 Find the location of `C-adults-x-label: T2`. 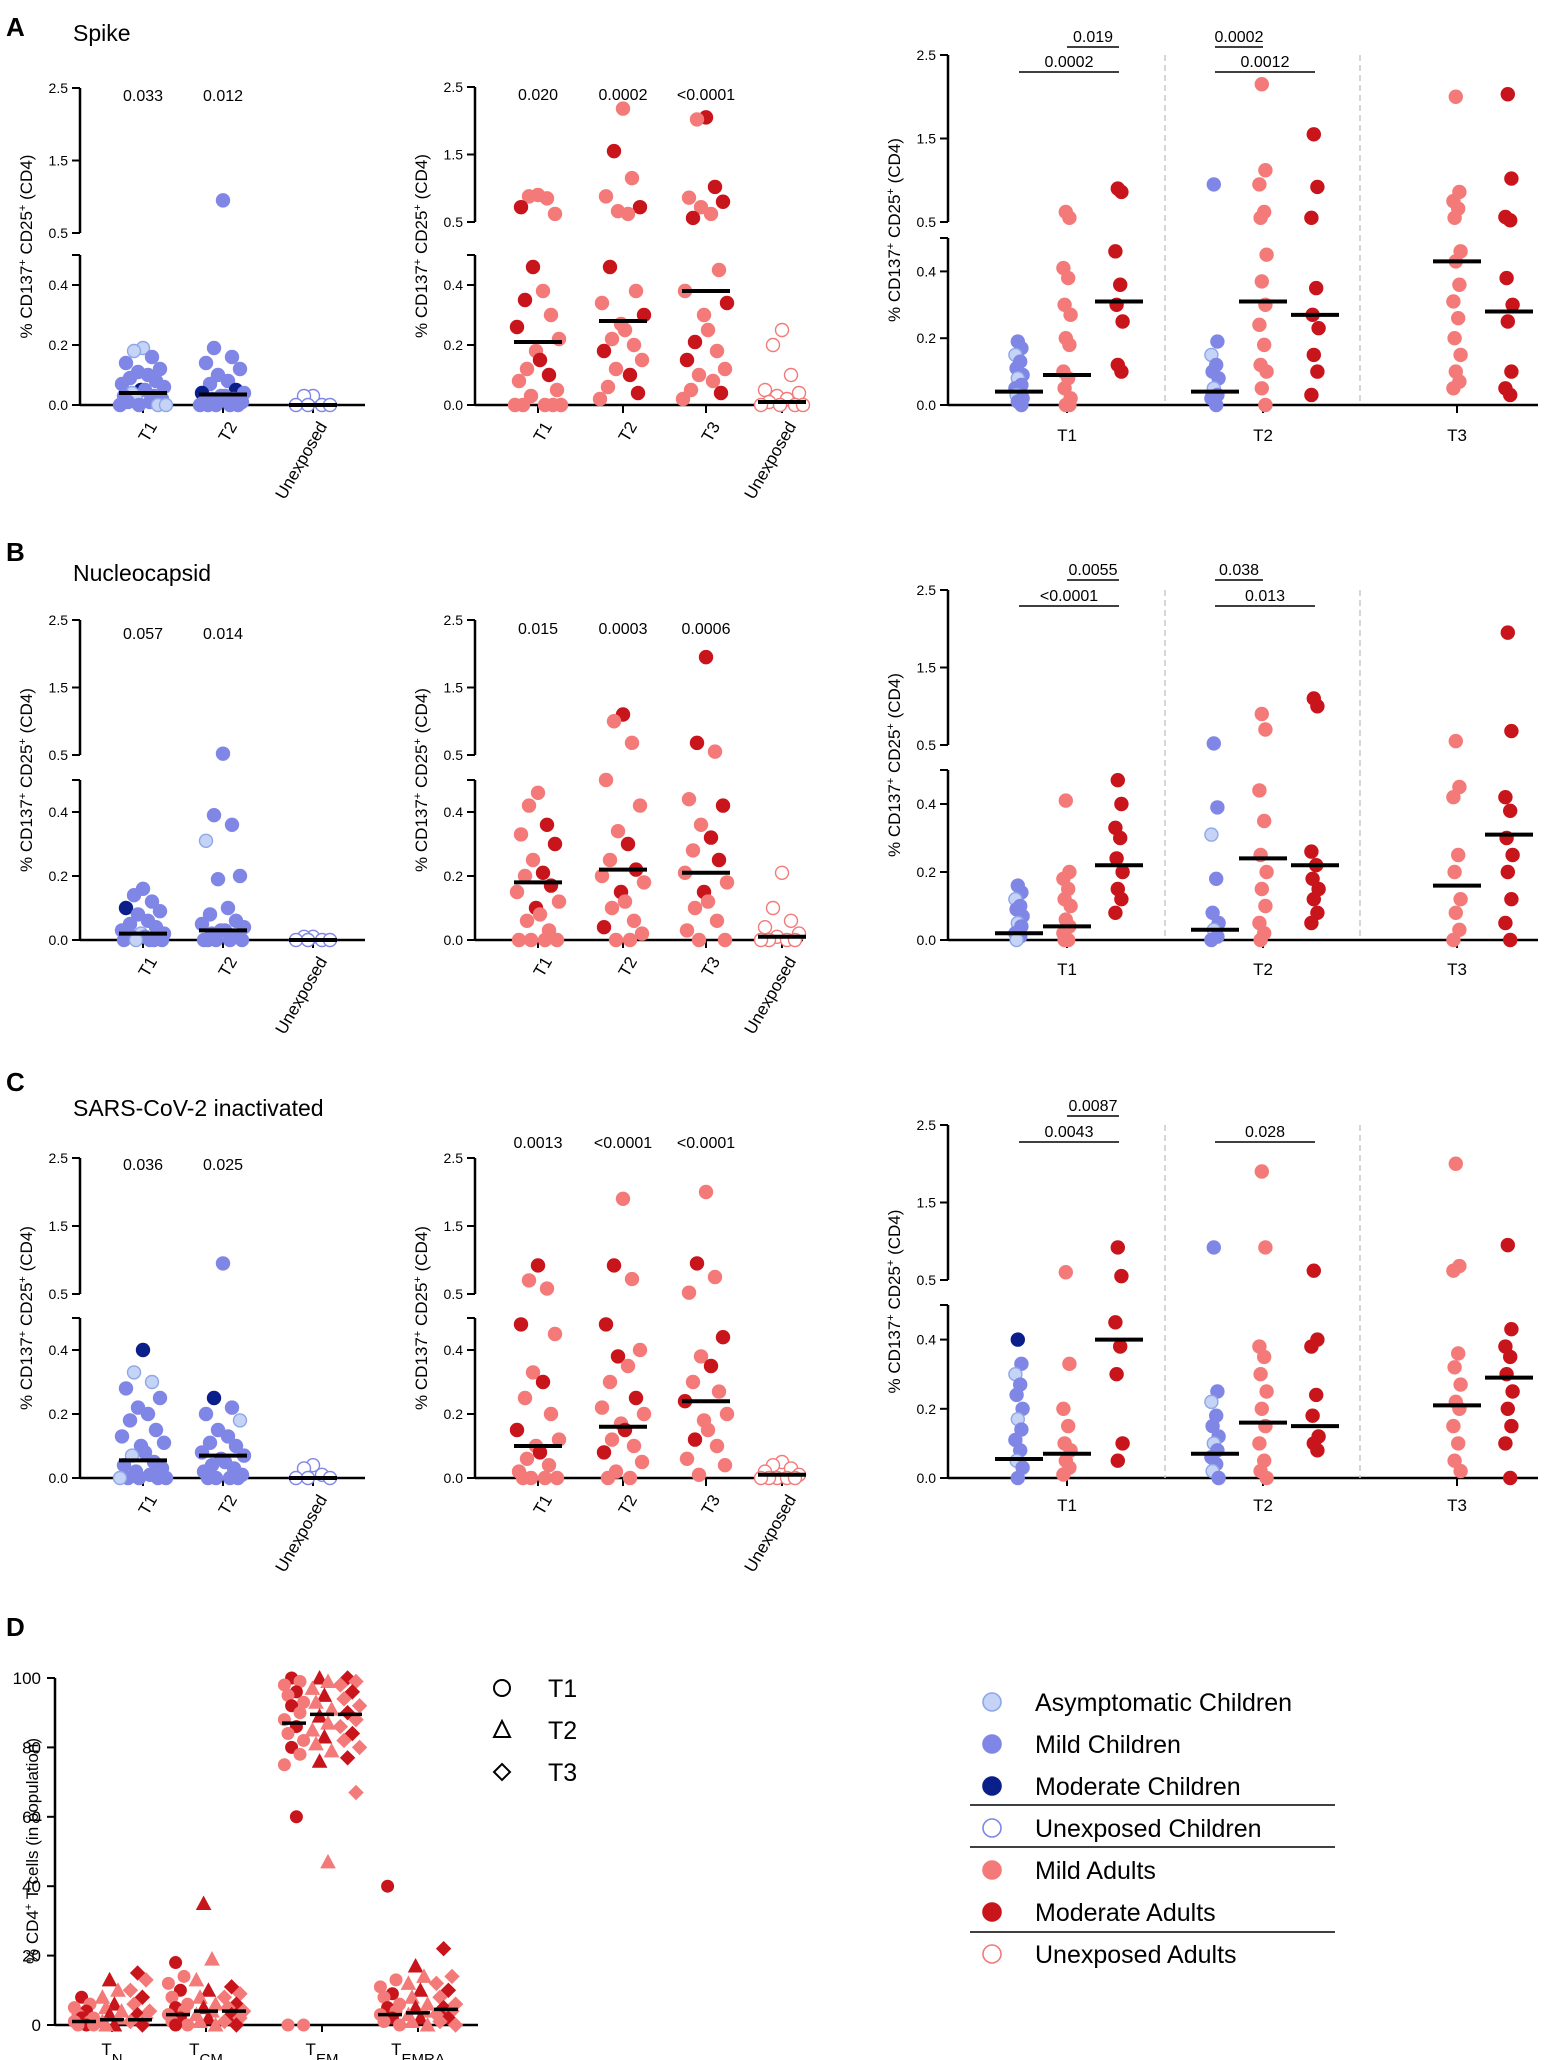

C-adults-x-label: T2 is located at coordinates (628, 1505).